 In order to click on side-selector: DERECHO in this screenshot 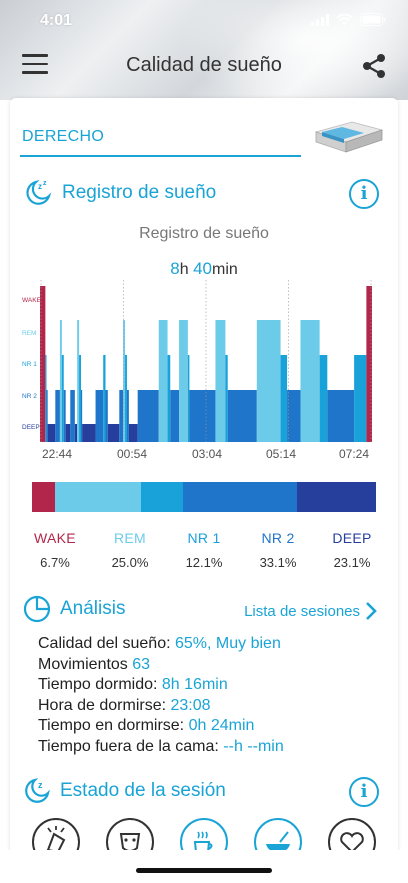, I will do `click(63, 136)`.